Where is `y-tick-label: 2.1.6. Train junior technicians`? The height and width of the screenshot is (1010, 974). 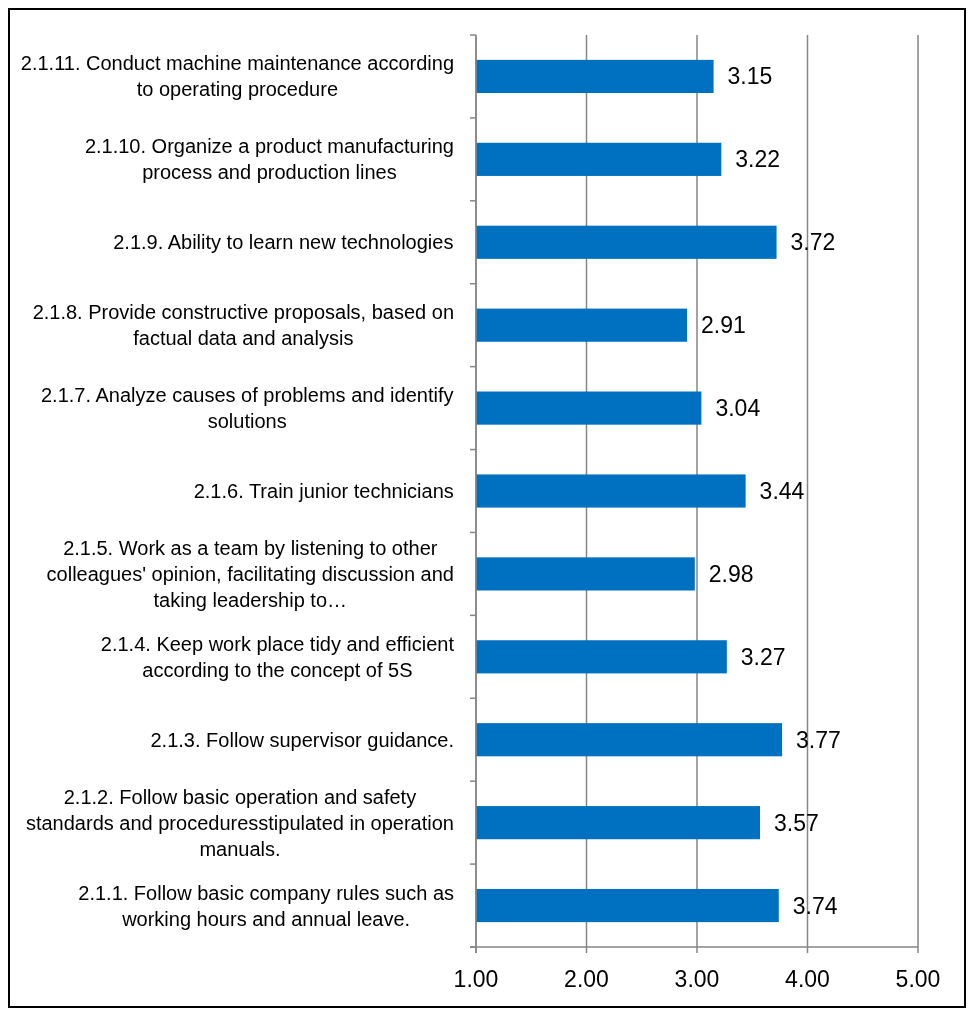
y-tick-label: 2.1.6. Train junior technicians is located at coordinates (323, 491).